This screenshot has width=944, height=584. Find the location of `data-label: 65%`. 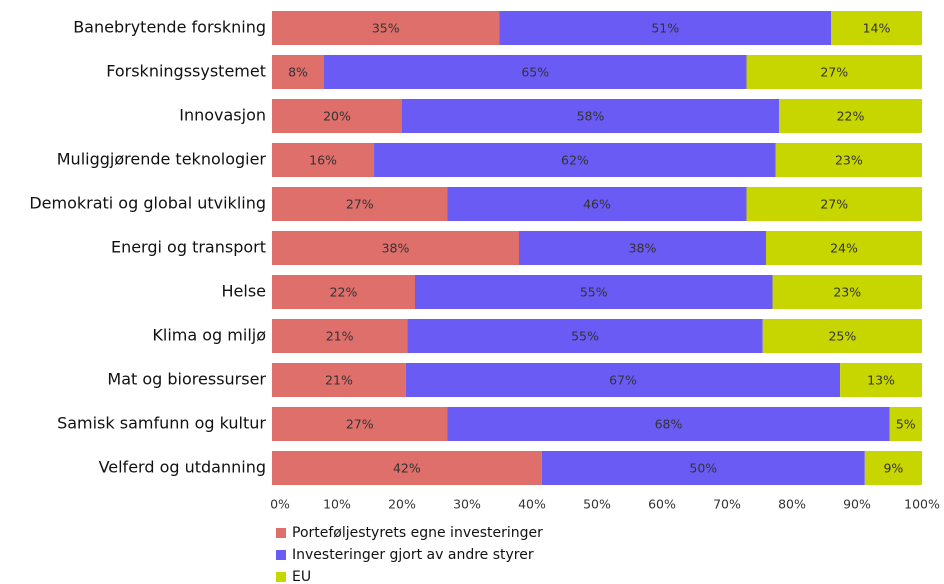

data-label: 65% is located at coordinates (535, 72).